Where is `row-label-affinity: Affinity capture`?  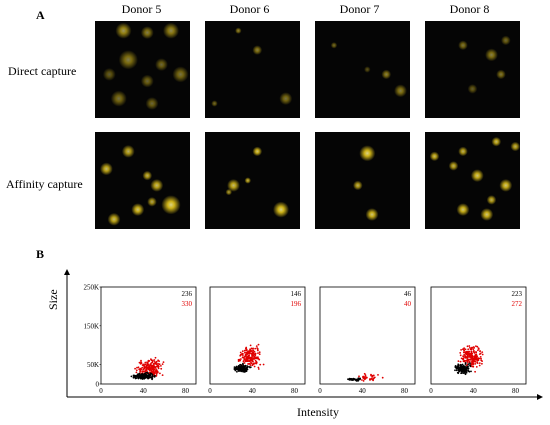 row-label-affinity: Affinity capture is located at coordinates (44, 184).